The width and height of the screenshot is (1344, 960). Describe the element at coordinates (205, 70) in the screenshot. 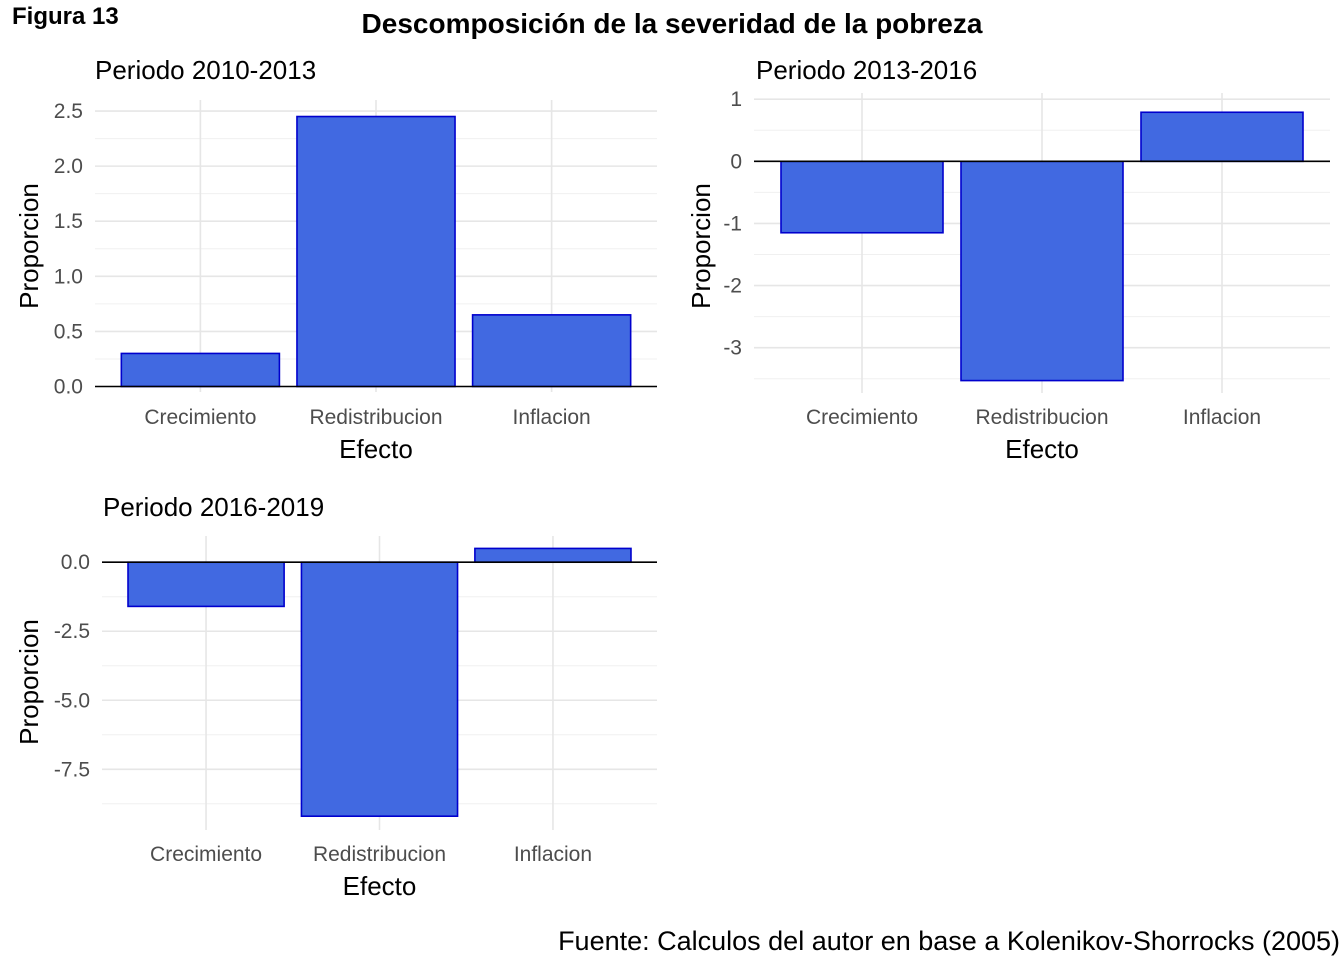

I see `panel-title: Periodo 2010-2013` at that location.